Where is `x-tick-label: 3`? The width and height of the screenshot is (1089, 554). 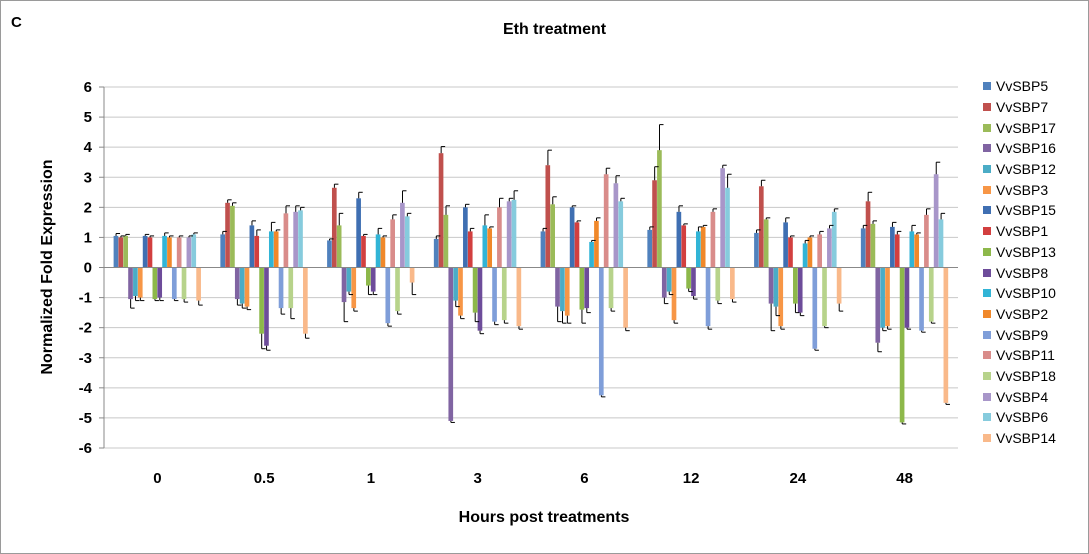 x-tick-label: 3 is located at coordinates (477, 478).